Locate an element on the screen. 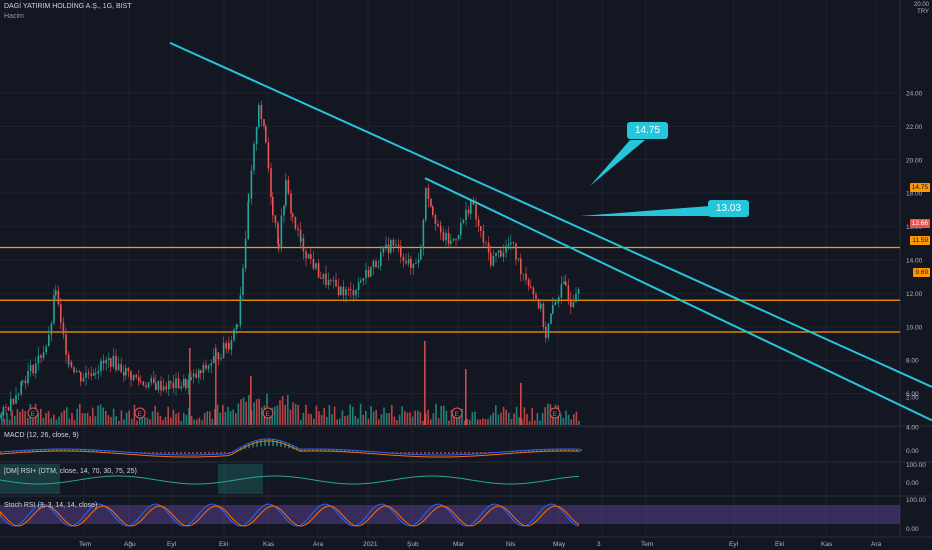 Image resolution: width=932 pixels, height=550 pixels. x-tick-label: May is located at coordinates (559, 544).